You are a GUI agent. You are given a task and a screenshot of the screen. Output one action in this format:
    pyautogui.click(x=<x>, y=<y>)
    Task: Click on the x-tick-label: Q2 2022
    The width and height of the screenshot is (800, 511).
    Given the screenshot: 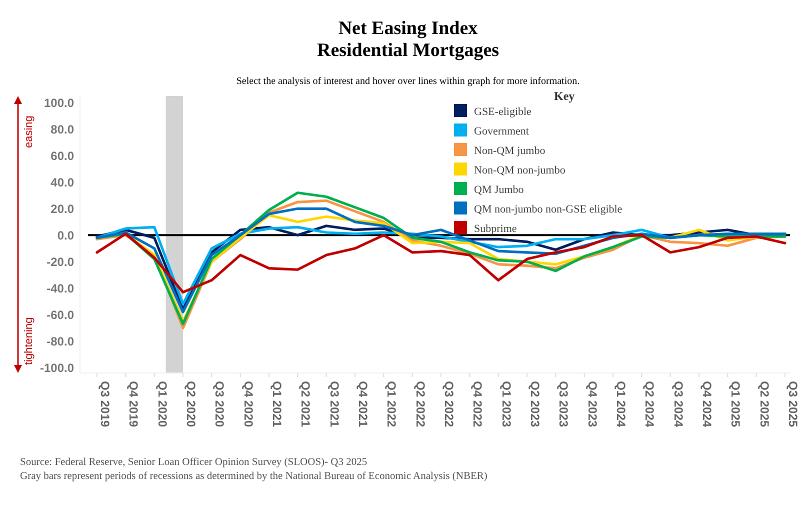 What is the action you would take?
    pyautogui.click(x=420, y=404)
    